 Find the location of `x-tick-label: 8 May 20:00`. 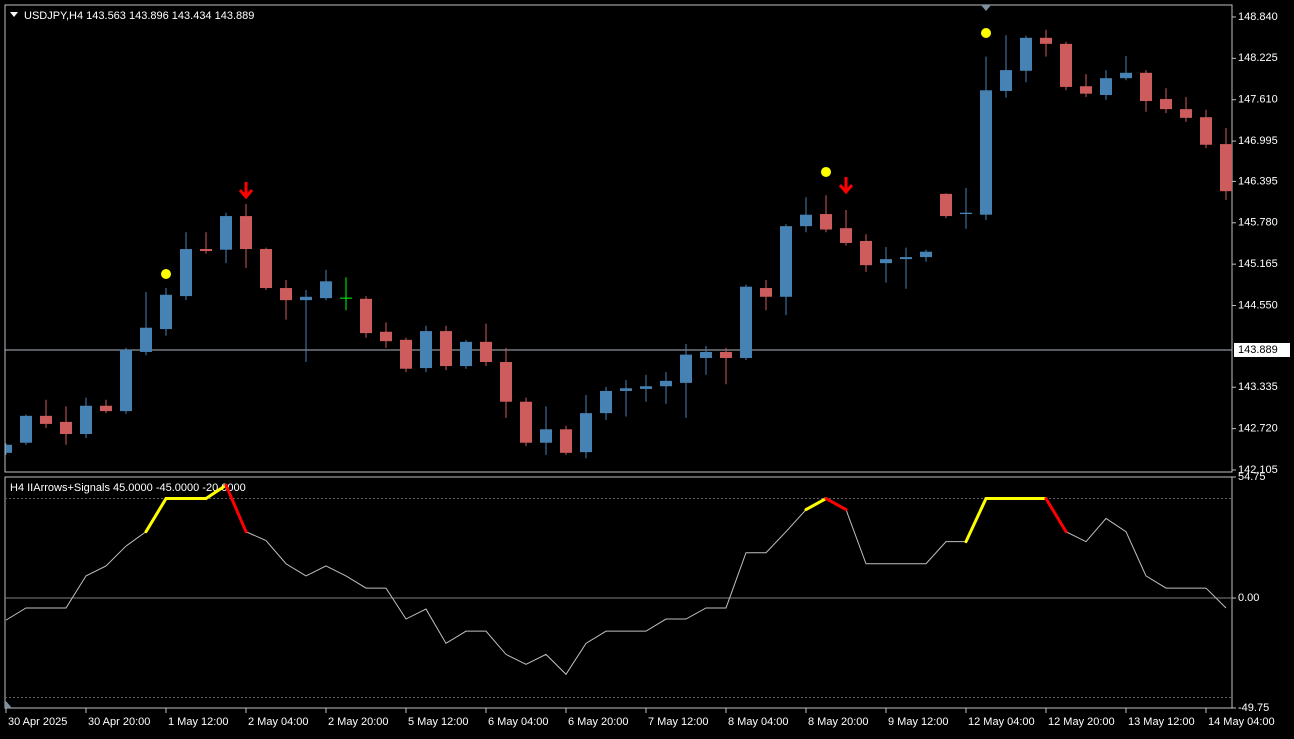

x-tick-label: 8 May 20:00 is located at coordinates (838, 722).